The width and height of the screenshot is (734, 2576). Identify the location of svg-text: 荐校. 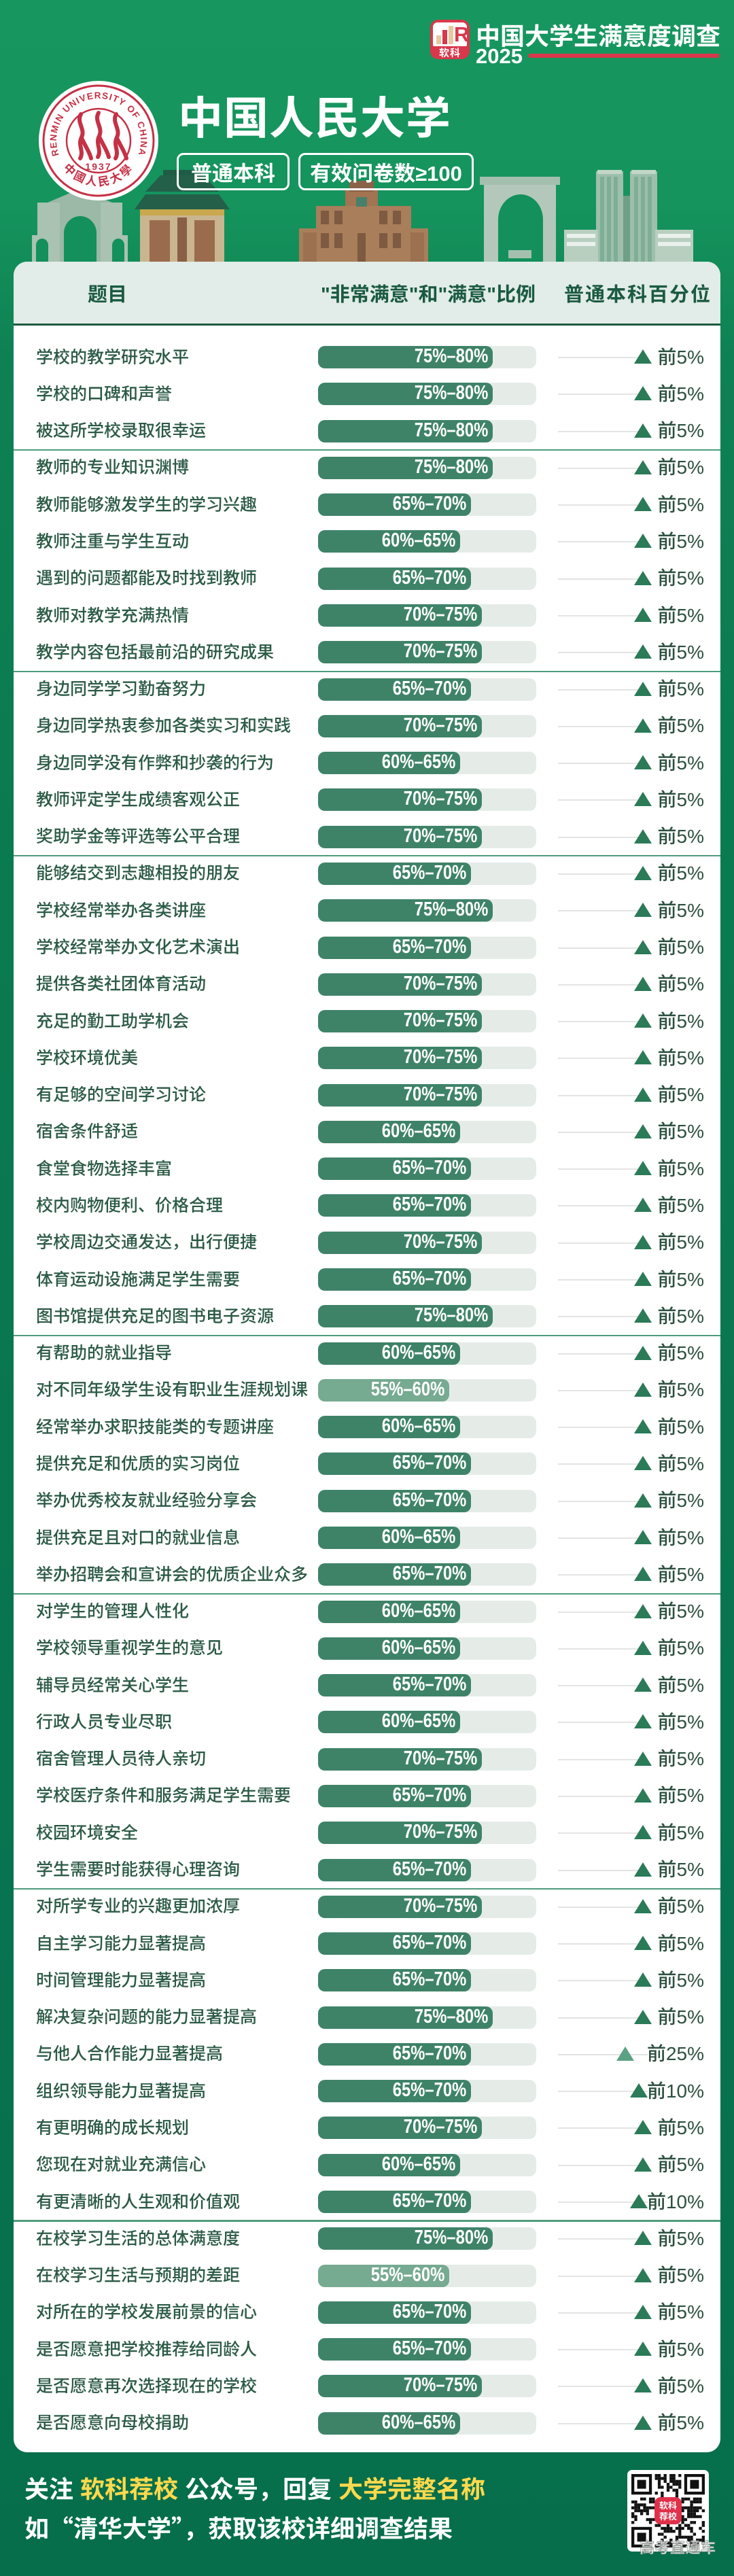
(668, 2515).